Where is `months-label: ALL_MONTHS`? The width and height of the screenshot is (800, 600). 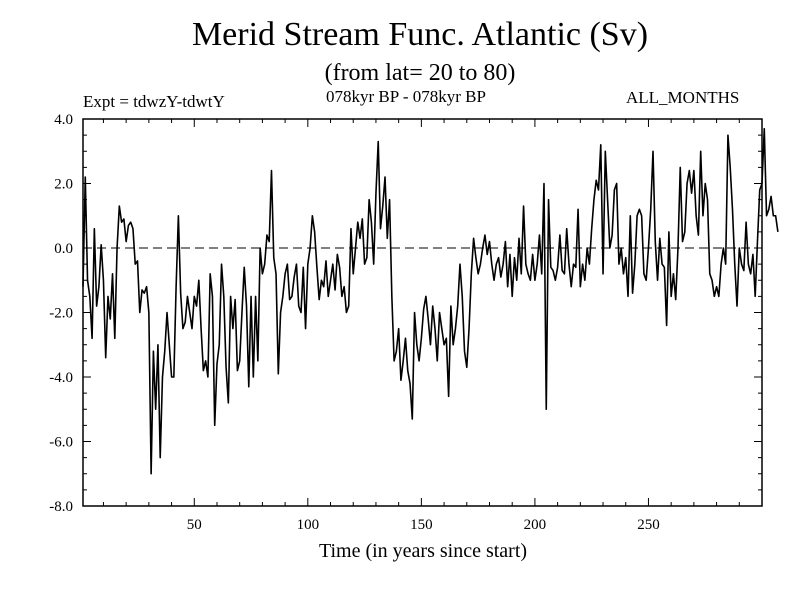 months-label: ALL_MONTHS is located at coordinates (683, 97).